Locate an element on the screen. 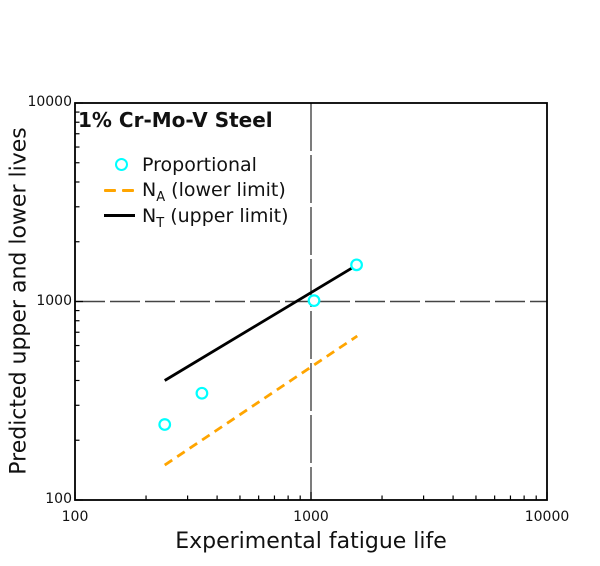 This screenshot has width=600, height=566. upper-limit-line is located at coordinates (262, 322).